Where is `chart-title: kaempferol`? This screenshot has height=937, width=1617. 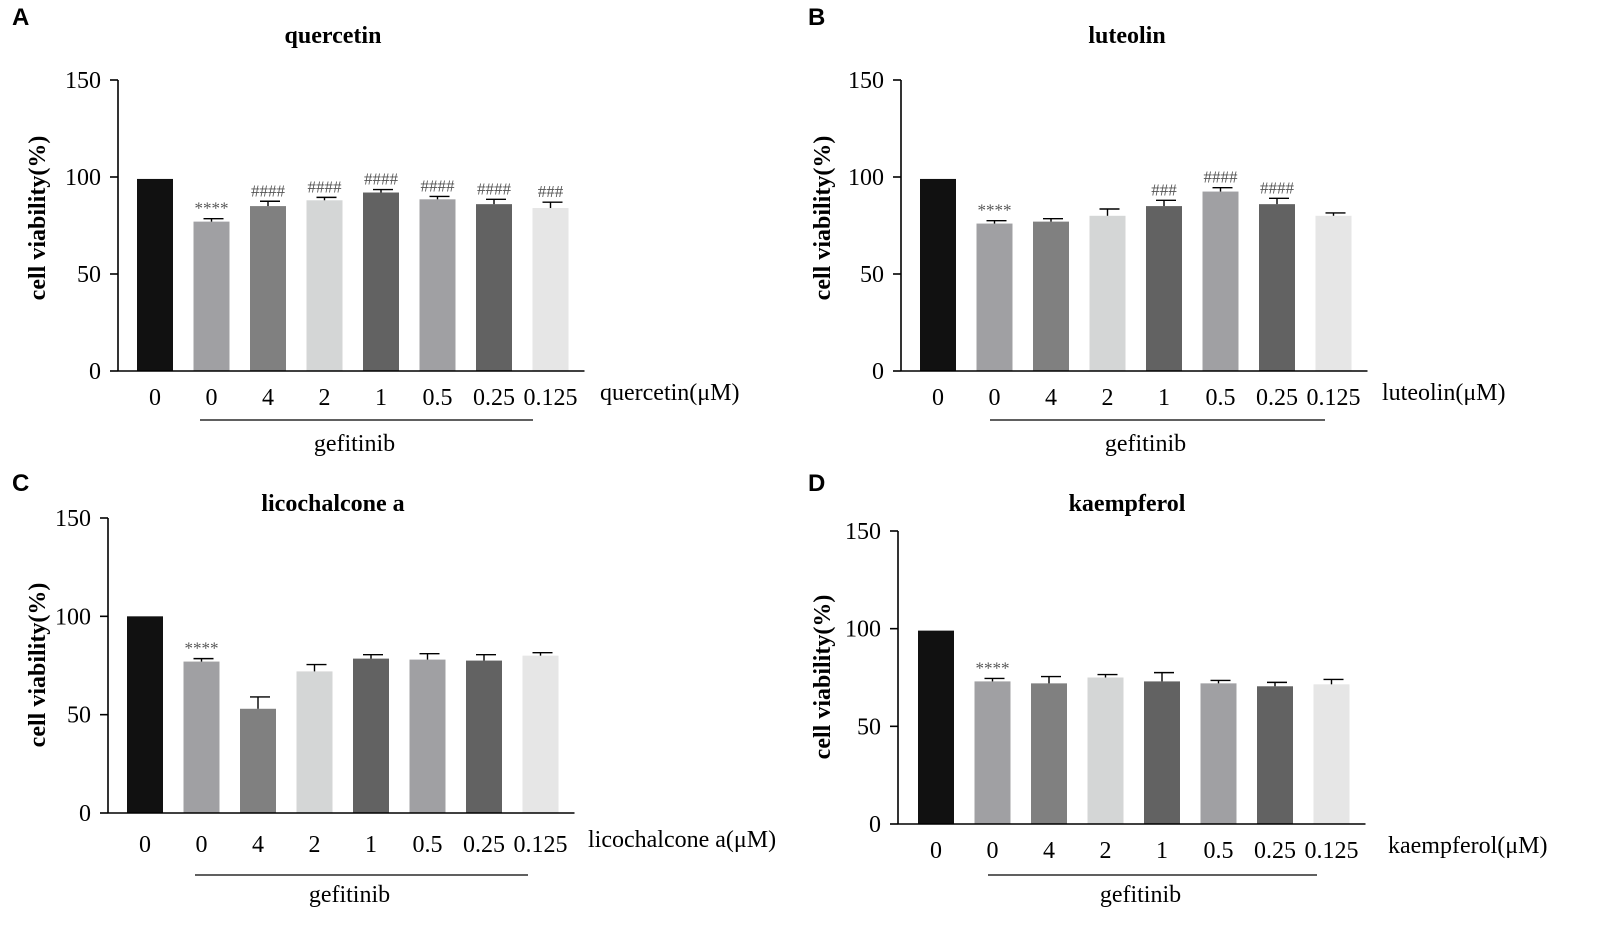
chart-title: kaempferol is located at coordinates (1127, 504).